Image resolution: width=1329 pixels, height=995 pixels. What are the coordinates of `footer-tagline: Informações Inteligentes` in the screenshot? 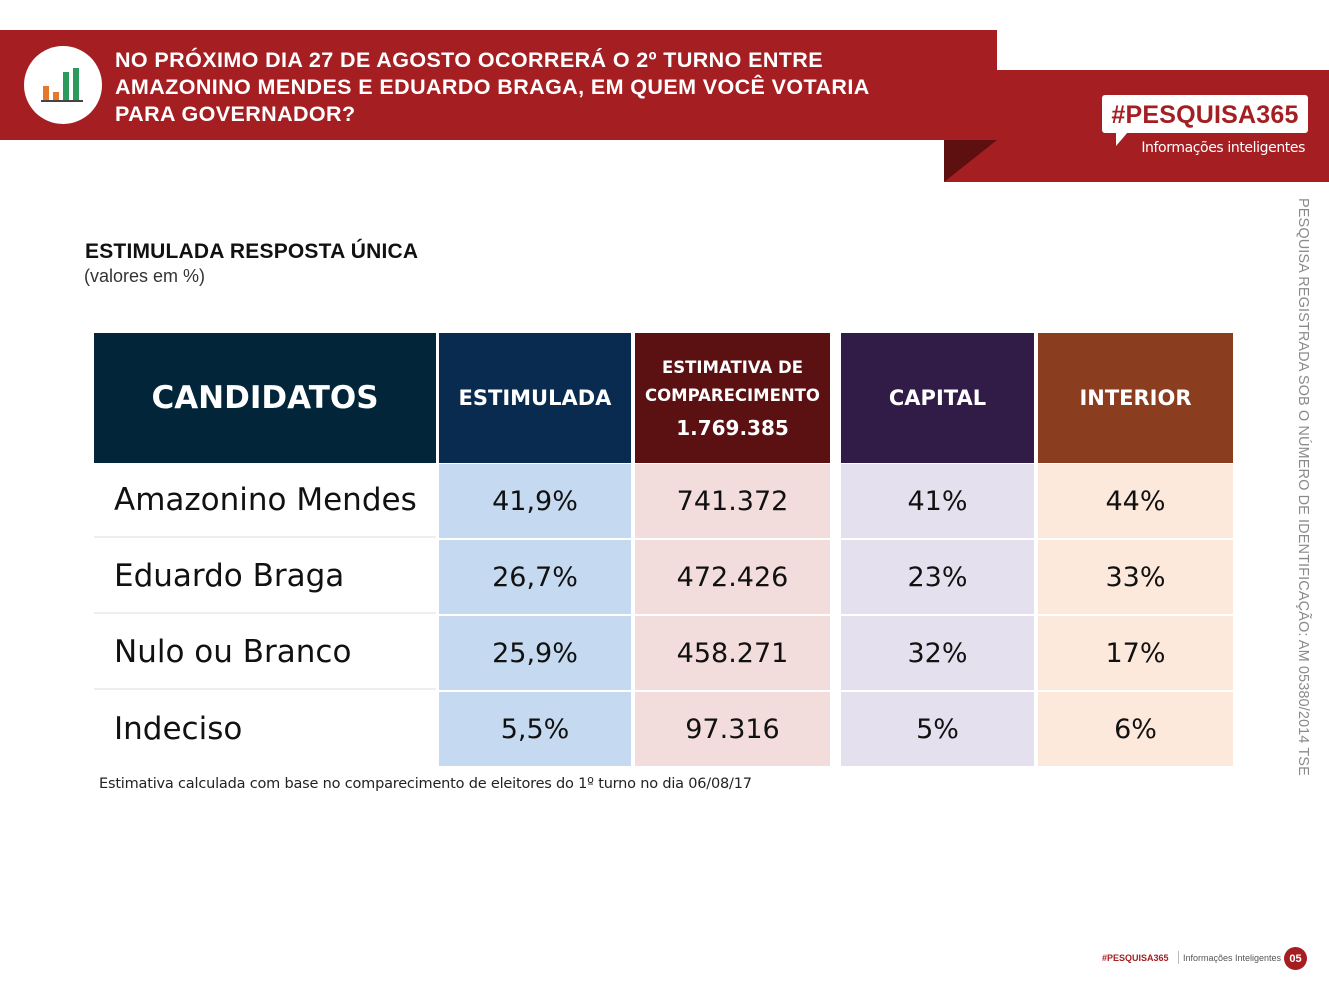 It's located at (1232, 958).